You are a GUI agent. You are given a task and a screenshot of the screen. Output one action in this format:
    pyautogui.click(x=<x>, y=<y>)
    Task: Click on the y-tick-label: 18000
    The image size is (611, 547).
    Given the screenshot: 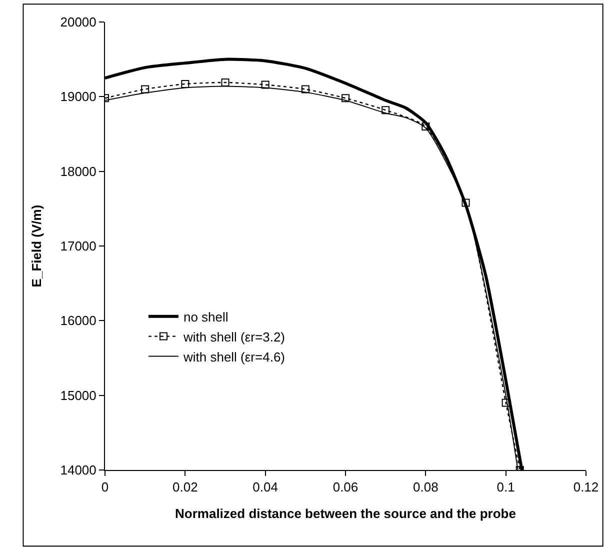 What is the action you would take?
    pyautogui.click(x=78, y=171)
    